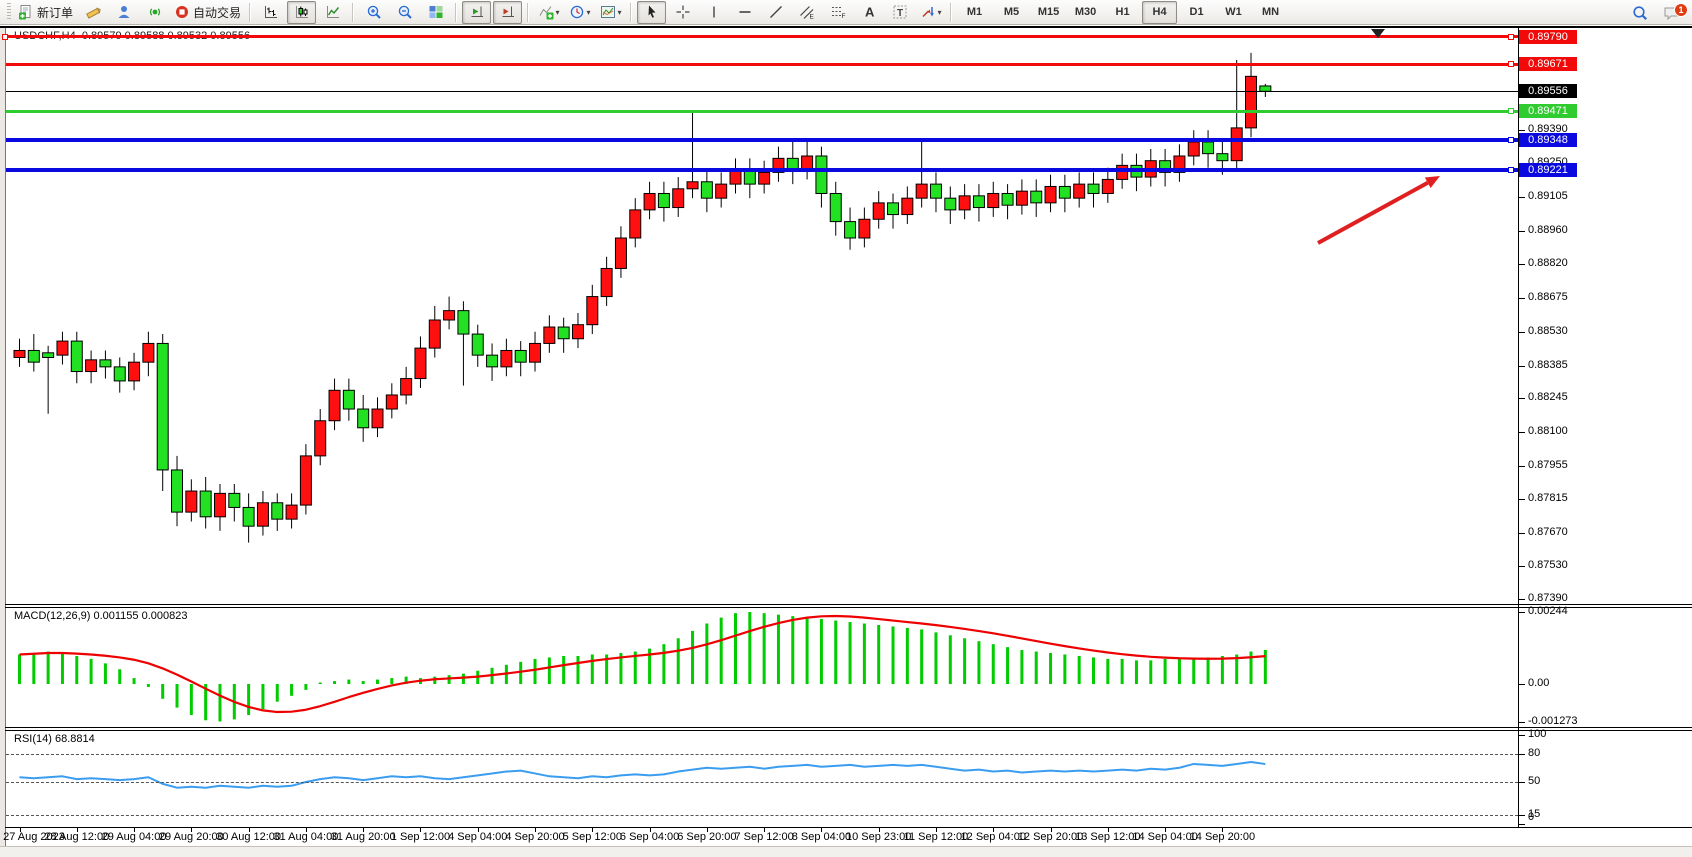 This screenshot has width=1692, height=857. I want to click on time-label: 14 Sep 04:00, so click(1165, 837).